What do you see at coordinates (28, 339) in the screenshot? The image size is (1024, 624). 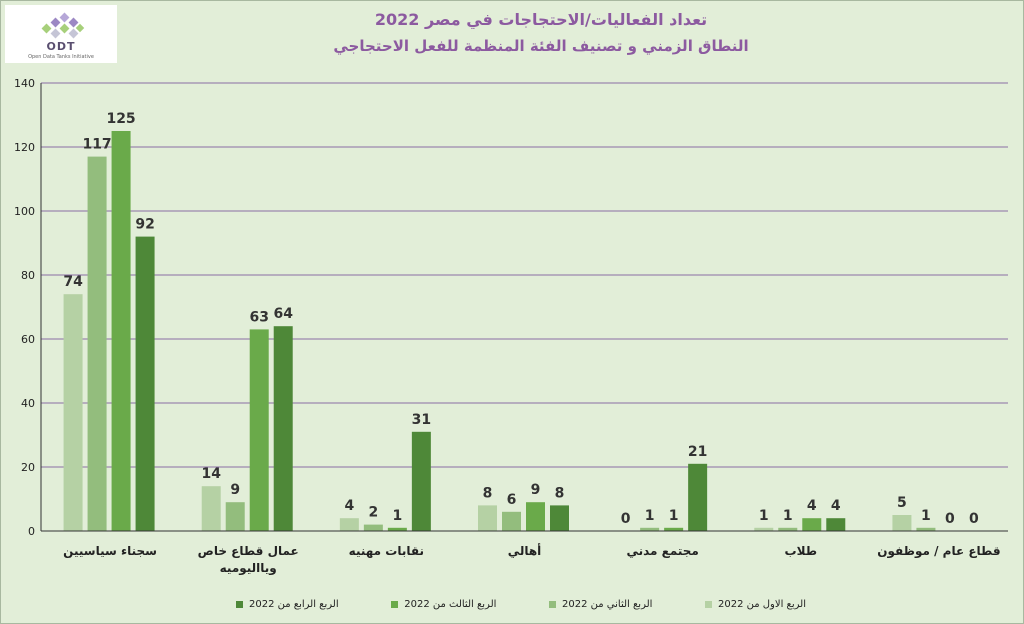 I see `y-tick-label: 60` at bounding box center [28, 339].